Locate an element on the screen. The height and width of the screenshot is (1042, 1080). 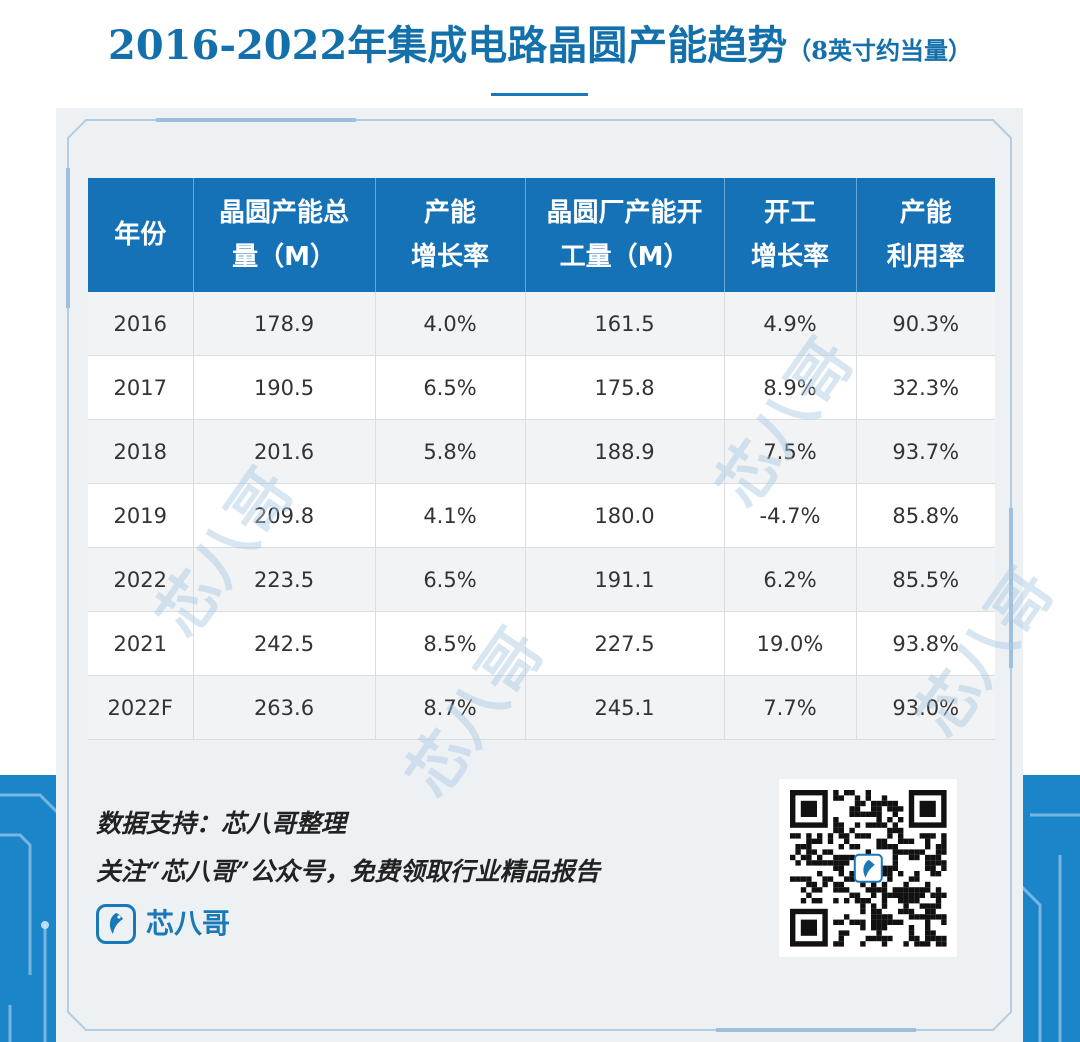
cell-utilization: 93.7% is located at coordinates (925, 451).